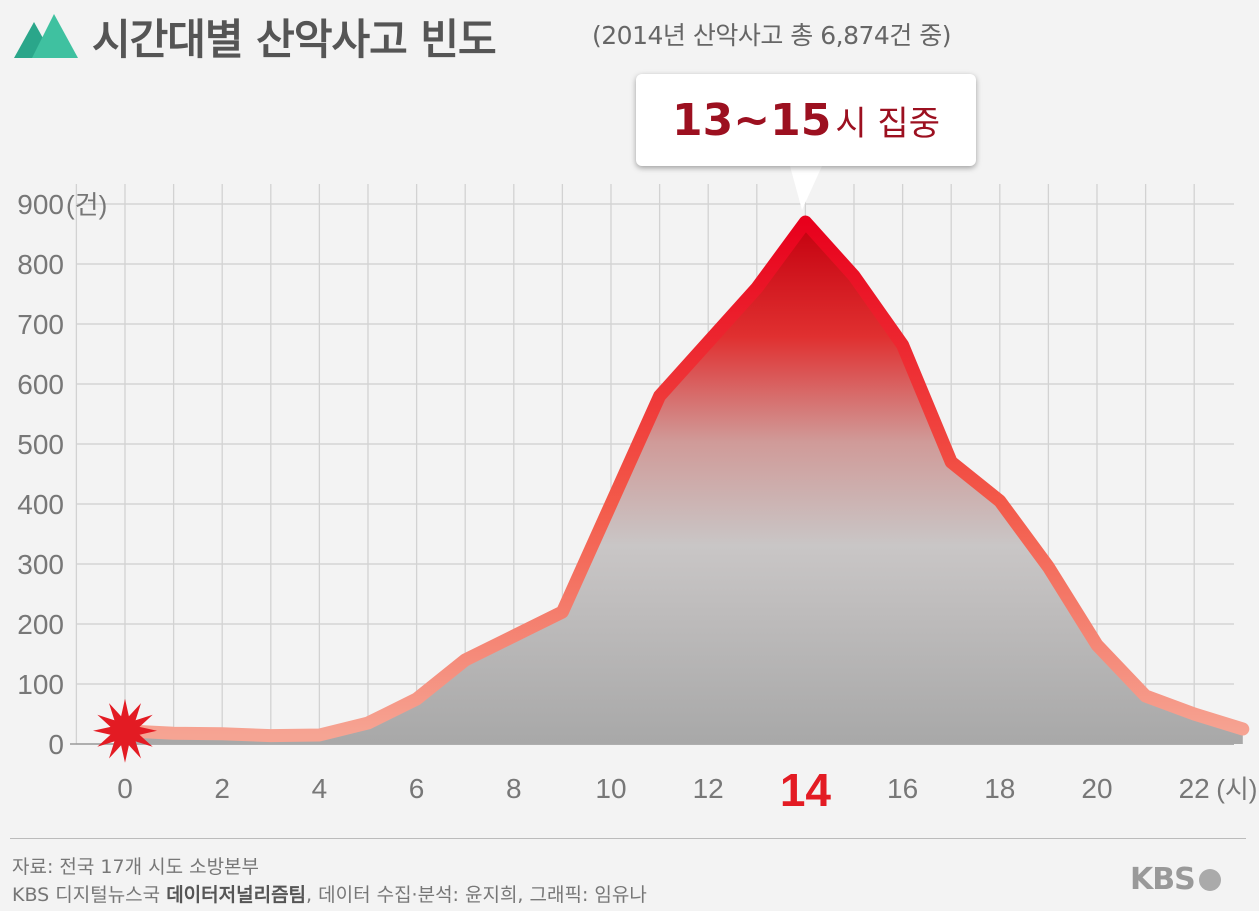 The image size is (1259, 911). I want to click on y-tick-label: 400, so click(40, 504).